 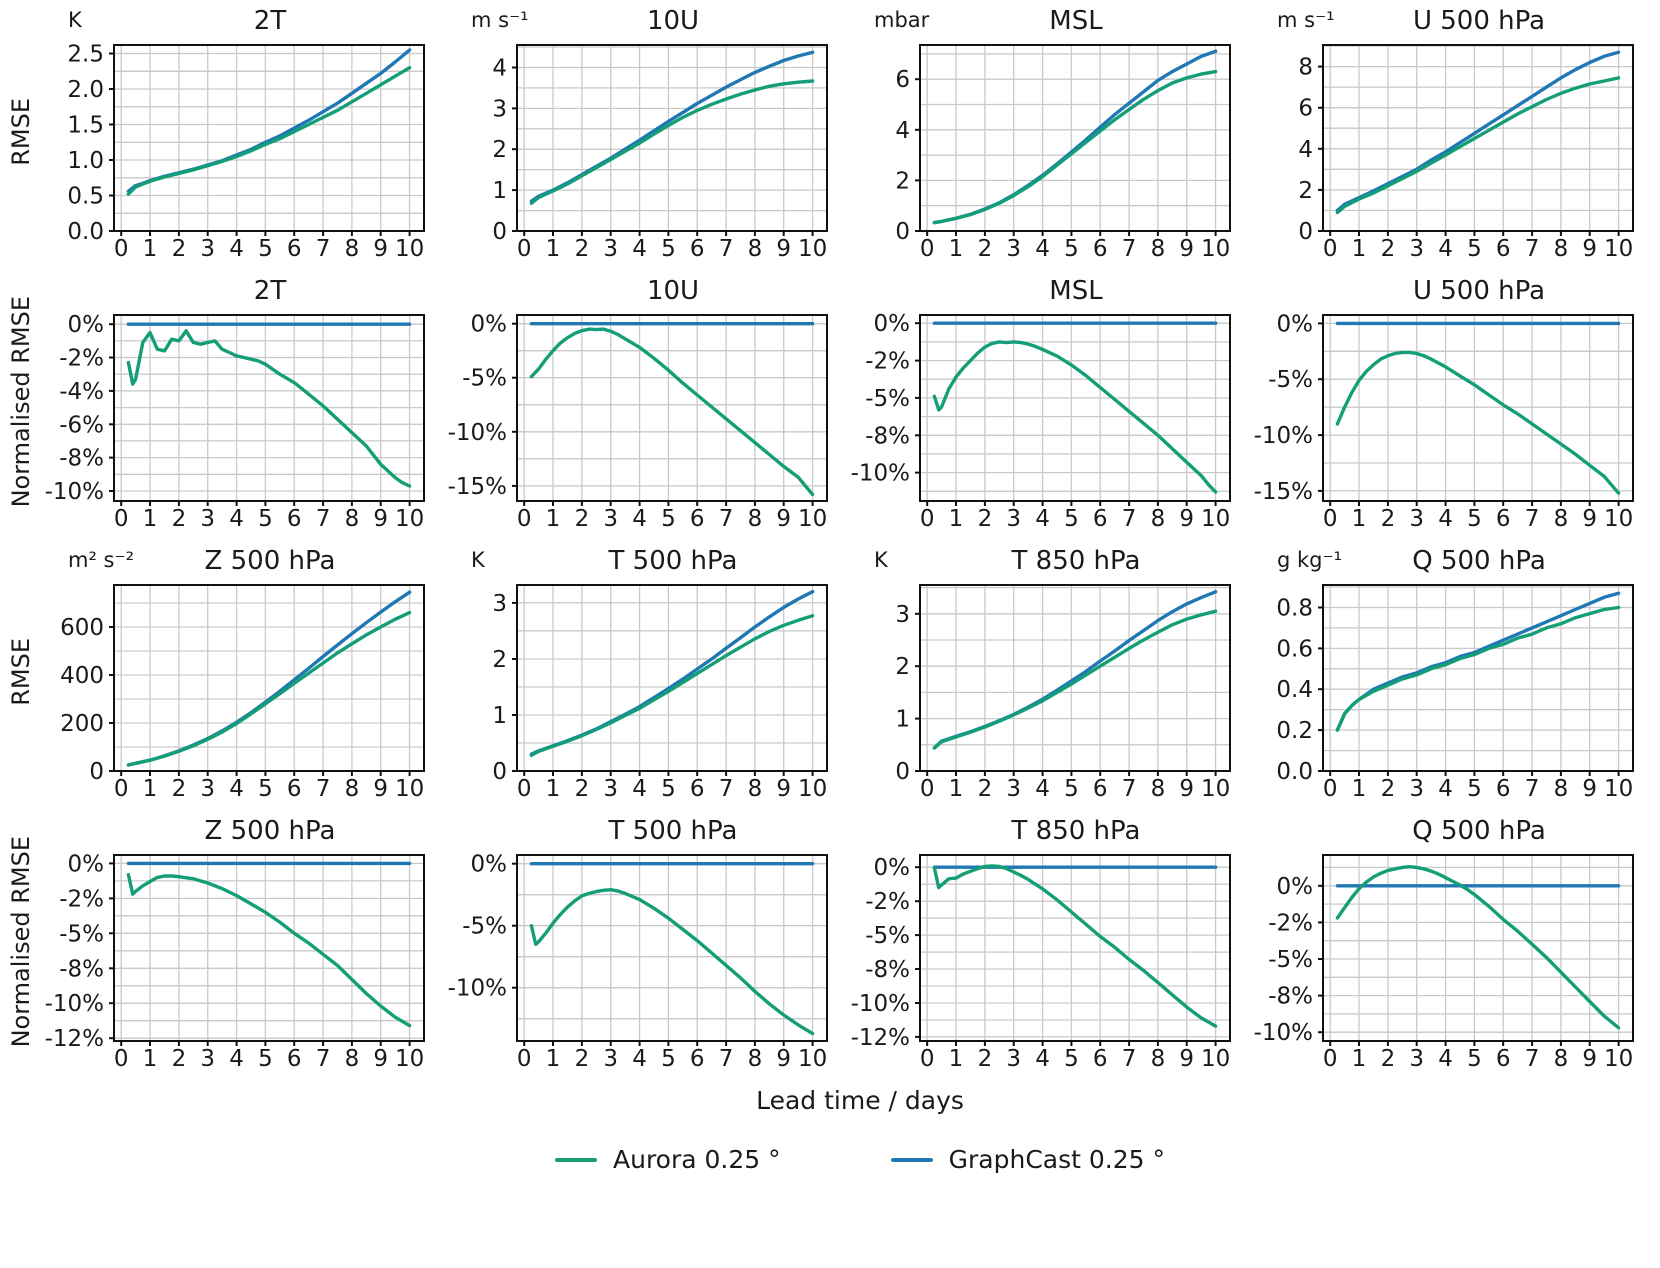 What do you see at coordinates (673, 561) in the screenshot?
I see `chart-title: T 500 hPa` at bounding box center [673, 561].